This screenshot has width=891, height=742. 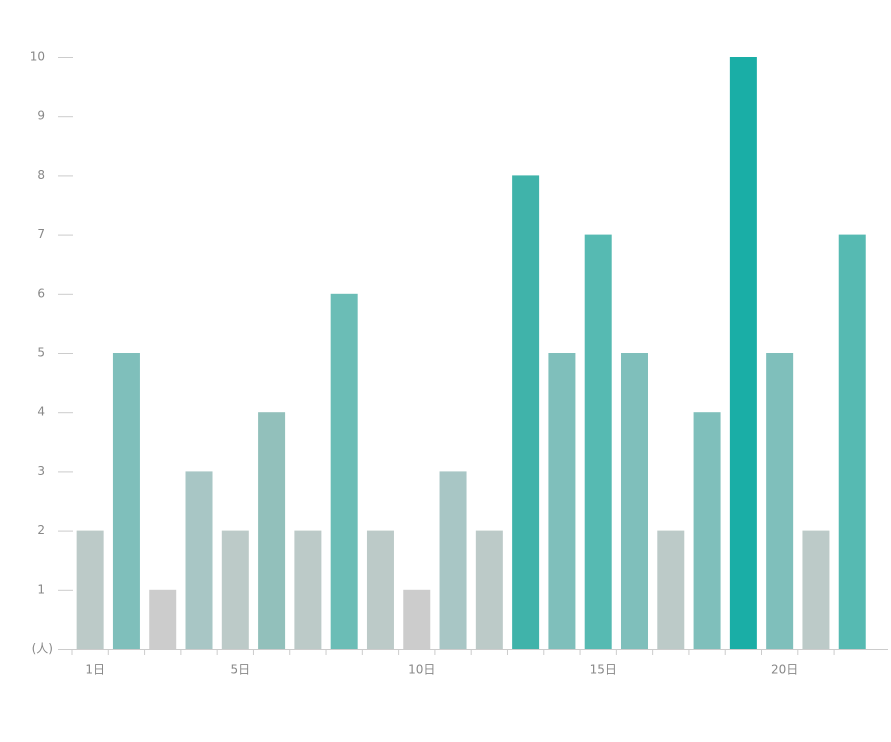 I want to click on y-tick-label: 5, so click(x=41, y=353).